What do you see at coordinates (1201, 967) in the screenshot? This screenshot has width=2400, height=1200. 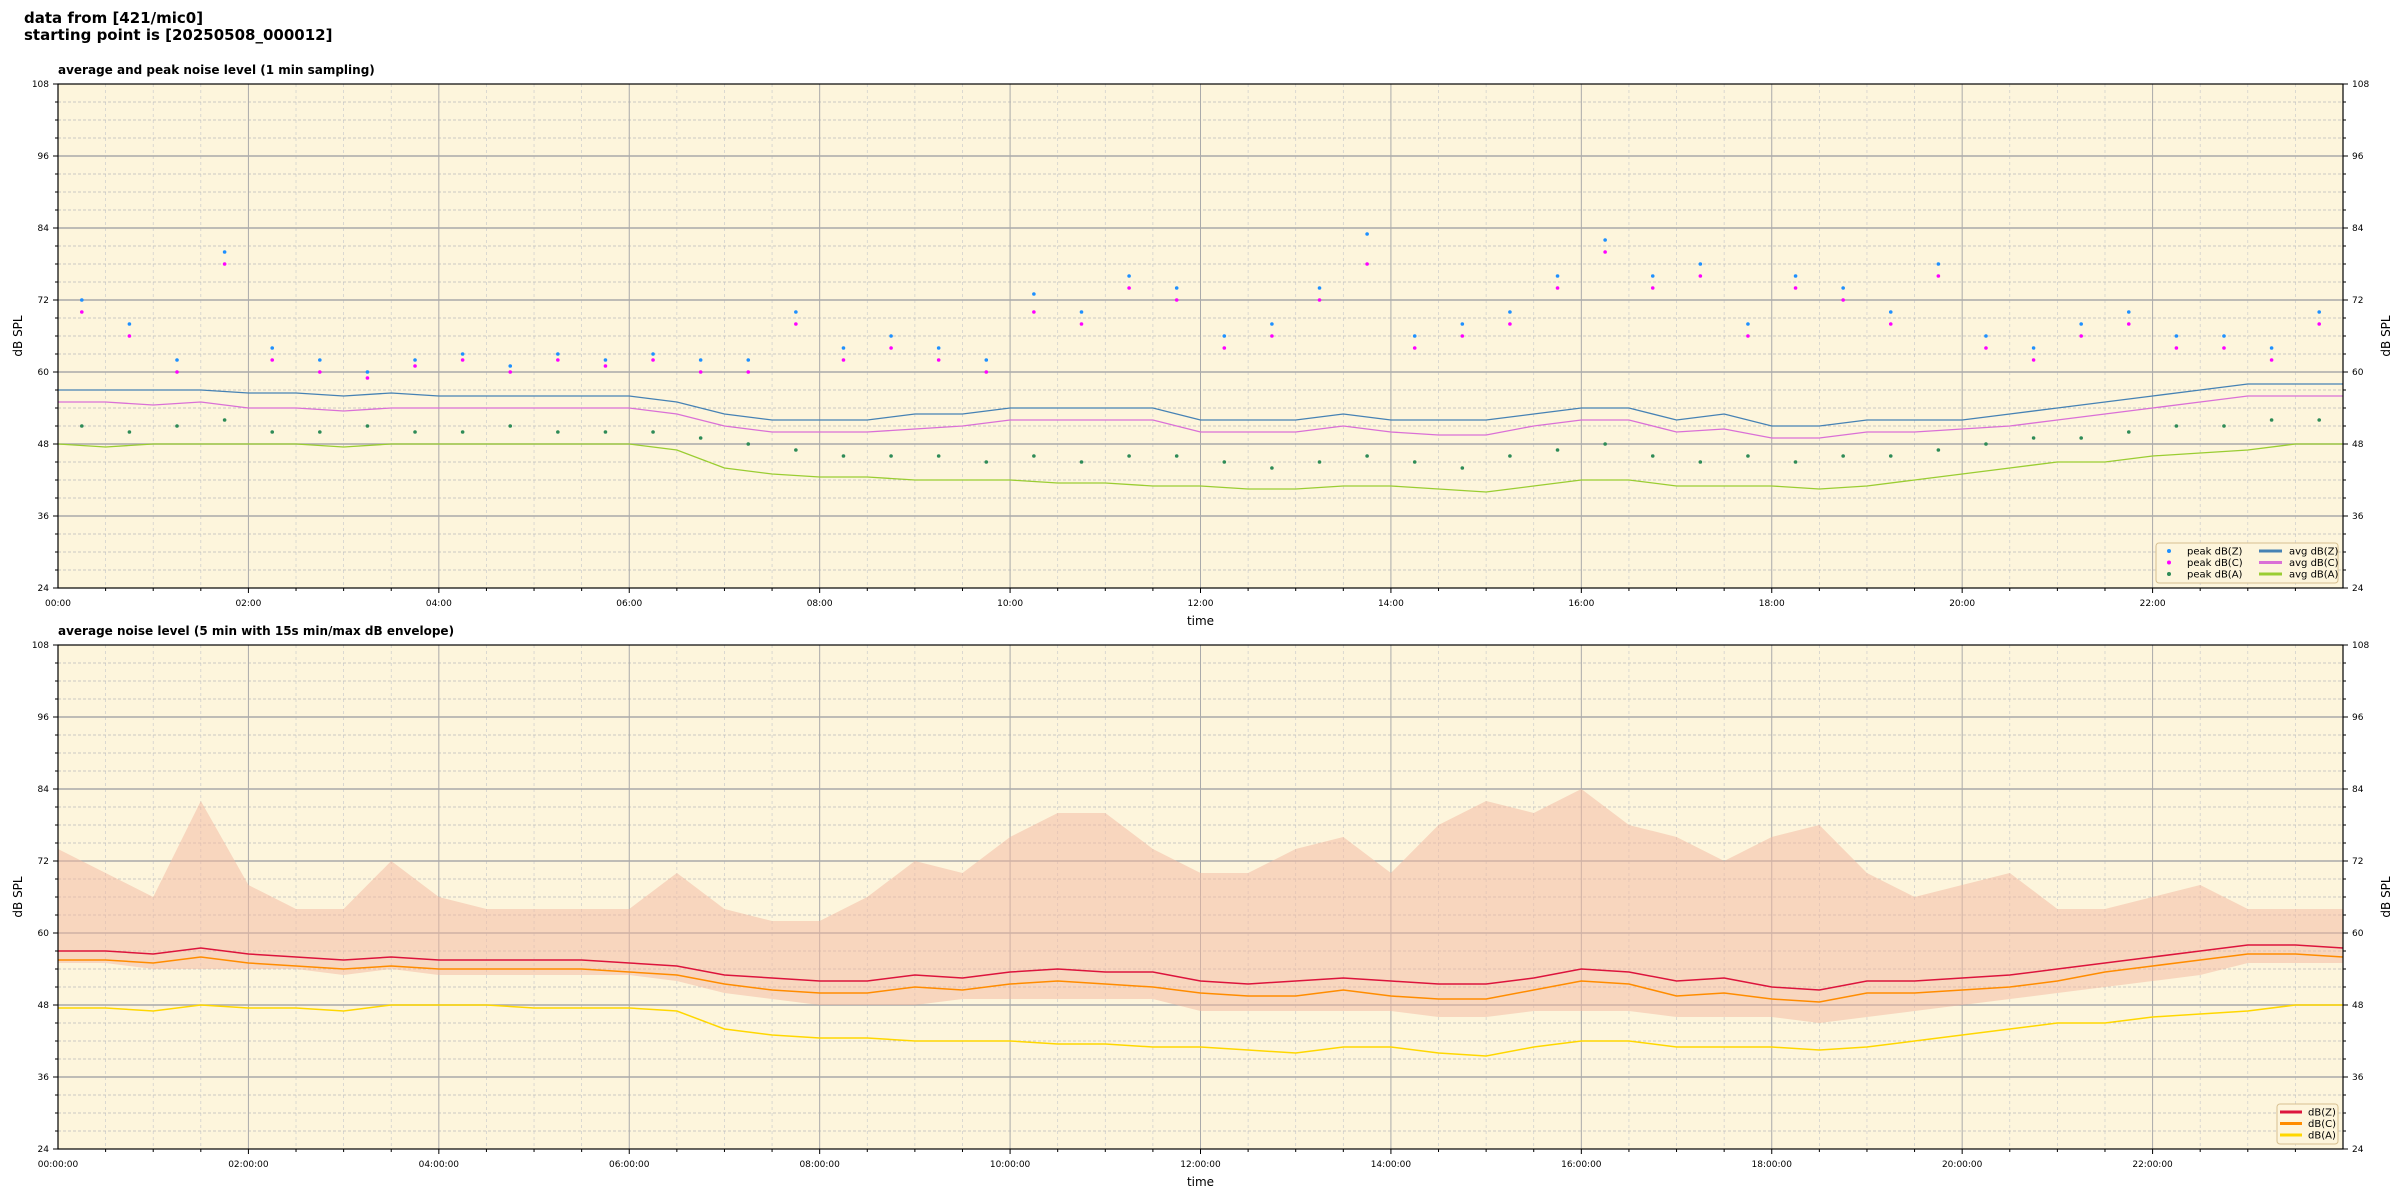 I see `series-line-dBZ` at bounding box center [1201, 967].